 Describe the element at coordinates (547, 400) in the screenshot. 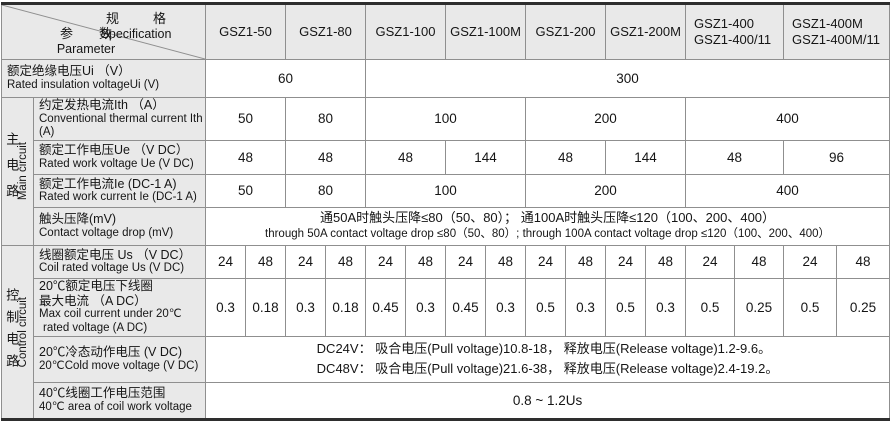

I see `work-range-value: 0.8 ~ 1.2Us` at that location.